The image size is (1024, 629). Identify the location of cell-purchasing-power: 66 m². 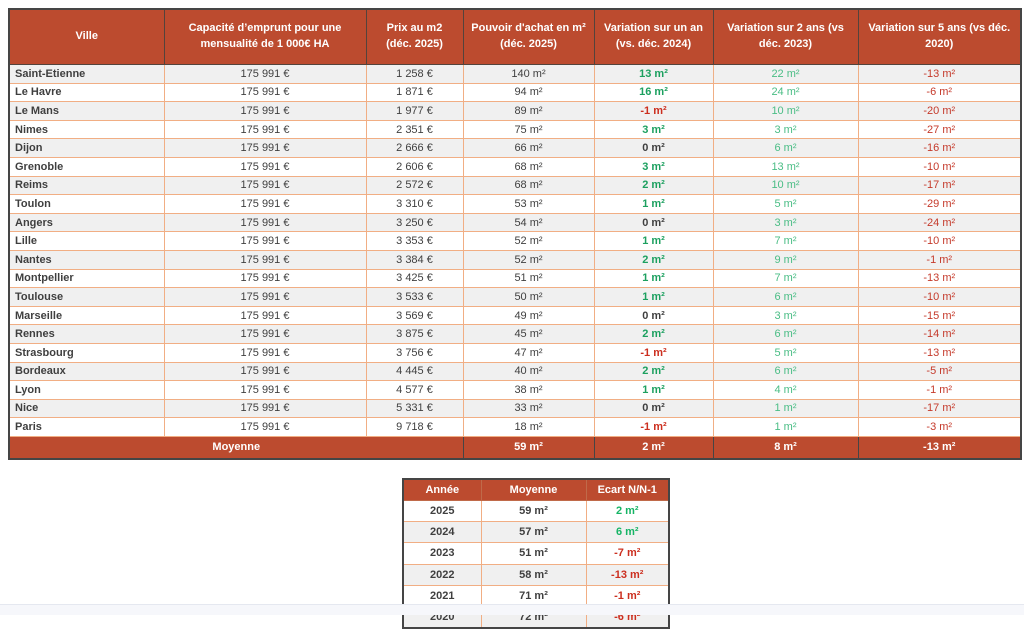
(528, 148).